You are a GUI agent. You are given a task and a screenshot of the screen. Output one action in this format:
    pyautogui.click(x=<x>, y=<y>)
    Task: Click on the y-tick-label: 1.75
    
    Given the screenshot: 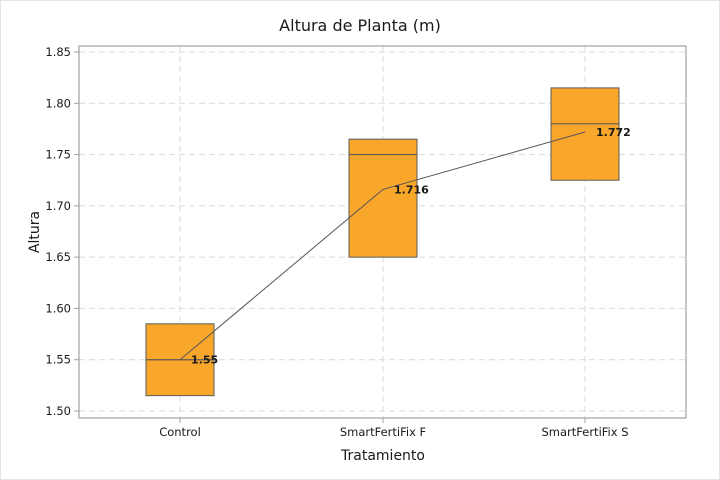 What is the action you would take?
    pyautogui.click(x=58, y=155)
    